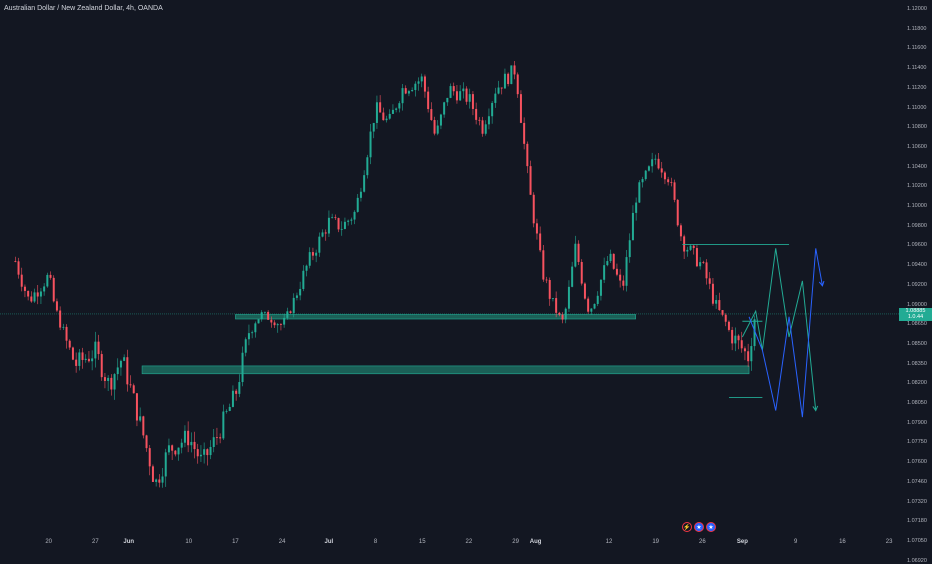 The image size is (932, 564). What do you see at coordinates (535, 542) in the screenshot?
I see `x-tick-label: Aug` at bounding box center [535, 542].